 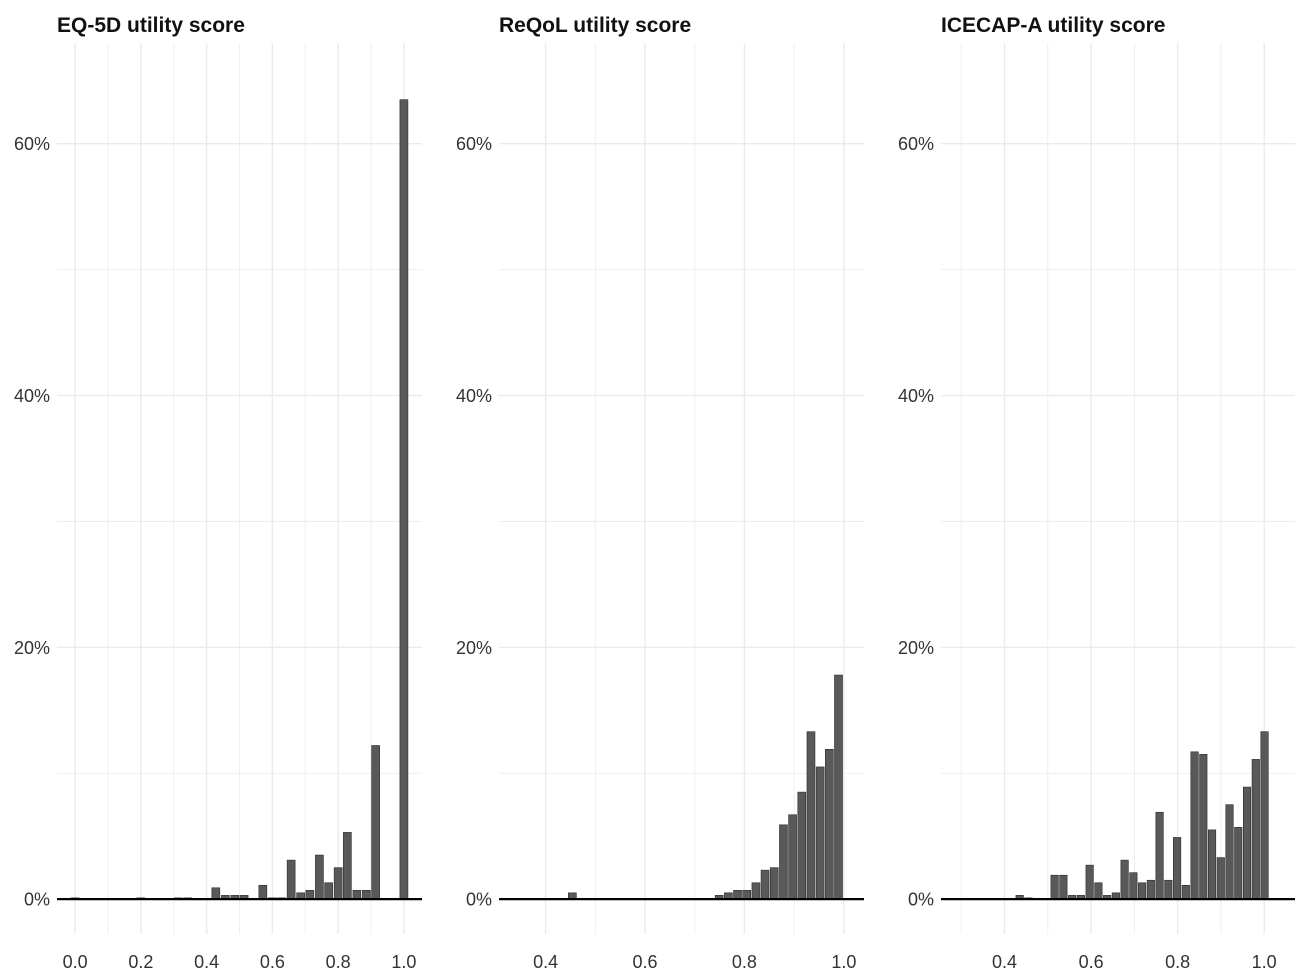 I want to click on panel-title-reqol: ReQoL utility score, so click(x=595, y=25).